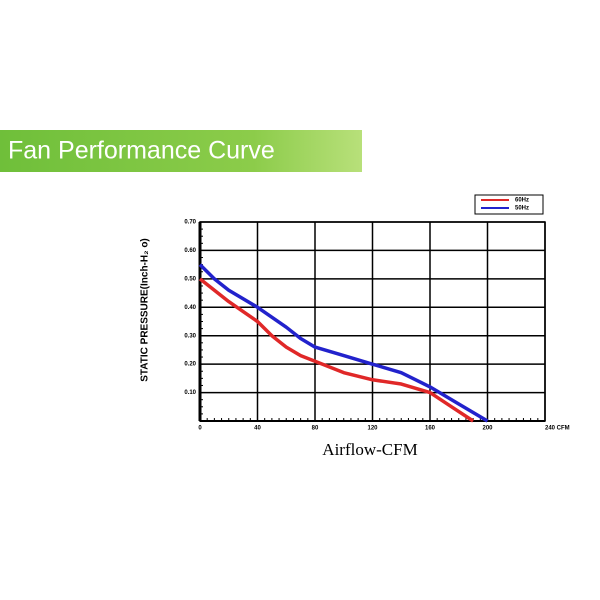 The height and width of the screenshot is (600, 600). What do you see at coordinates (190, 308) in the screenshot?
I see `y-tick-label: 0.40` at bounding box center [190, 308].